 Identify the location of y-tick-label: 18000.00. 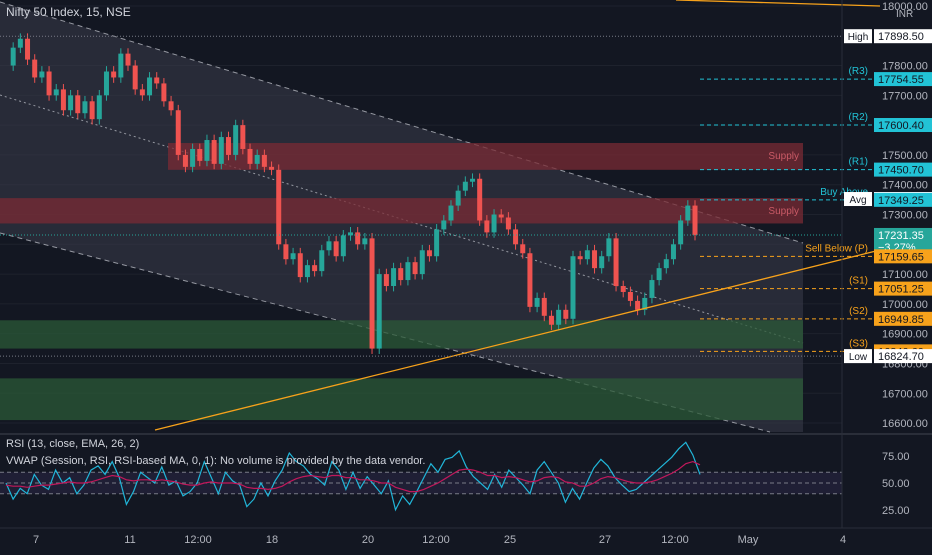
(905, 7).